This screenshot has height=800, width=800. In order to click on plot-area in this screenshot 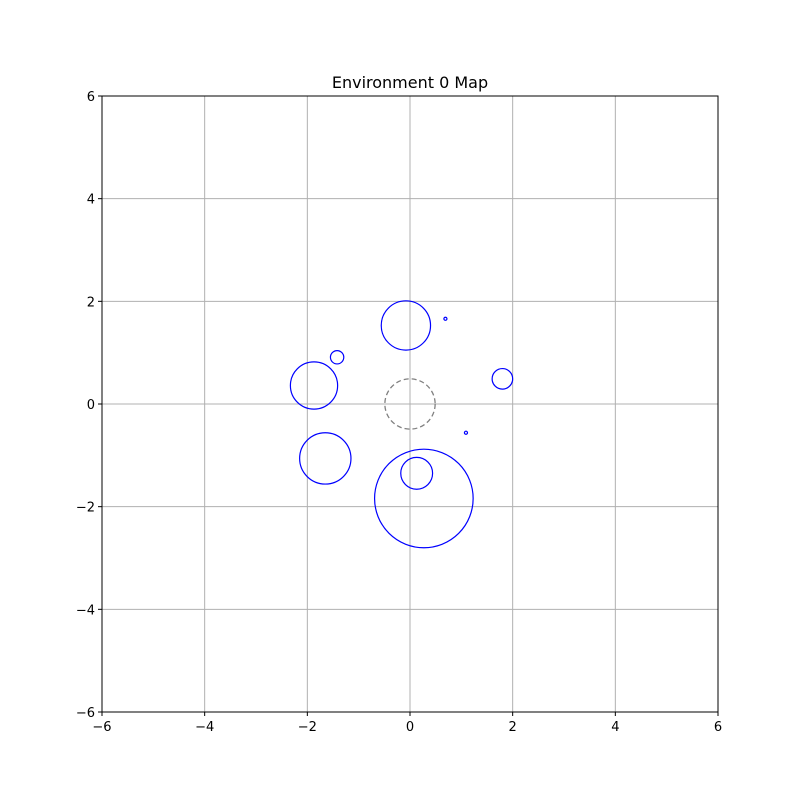, I will do `click(401, 424)`.